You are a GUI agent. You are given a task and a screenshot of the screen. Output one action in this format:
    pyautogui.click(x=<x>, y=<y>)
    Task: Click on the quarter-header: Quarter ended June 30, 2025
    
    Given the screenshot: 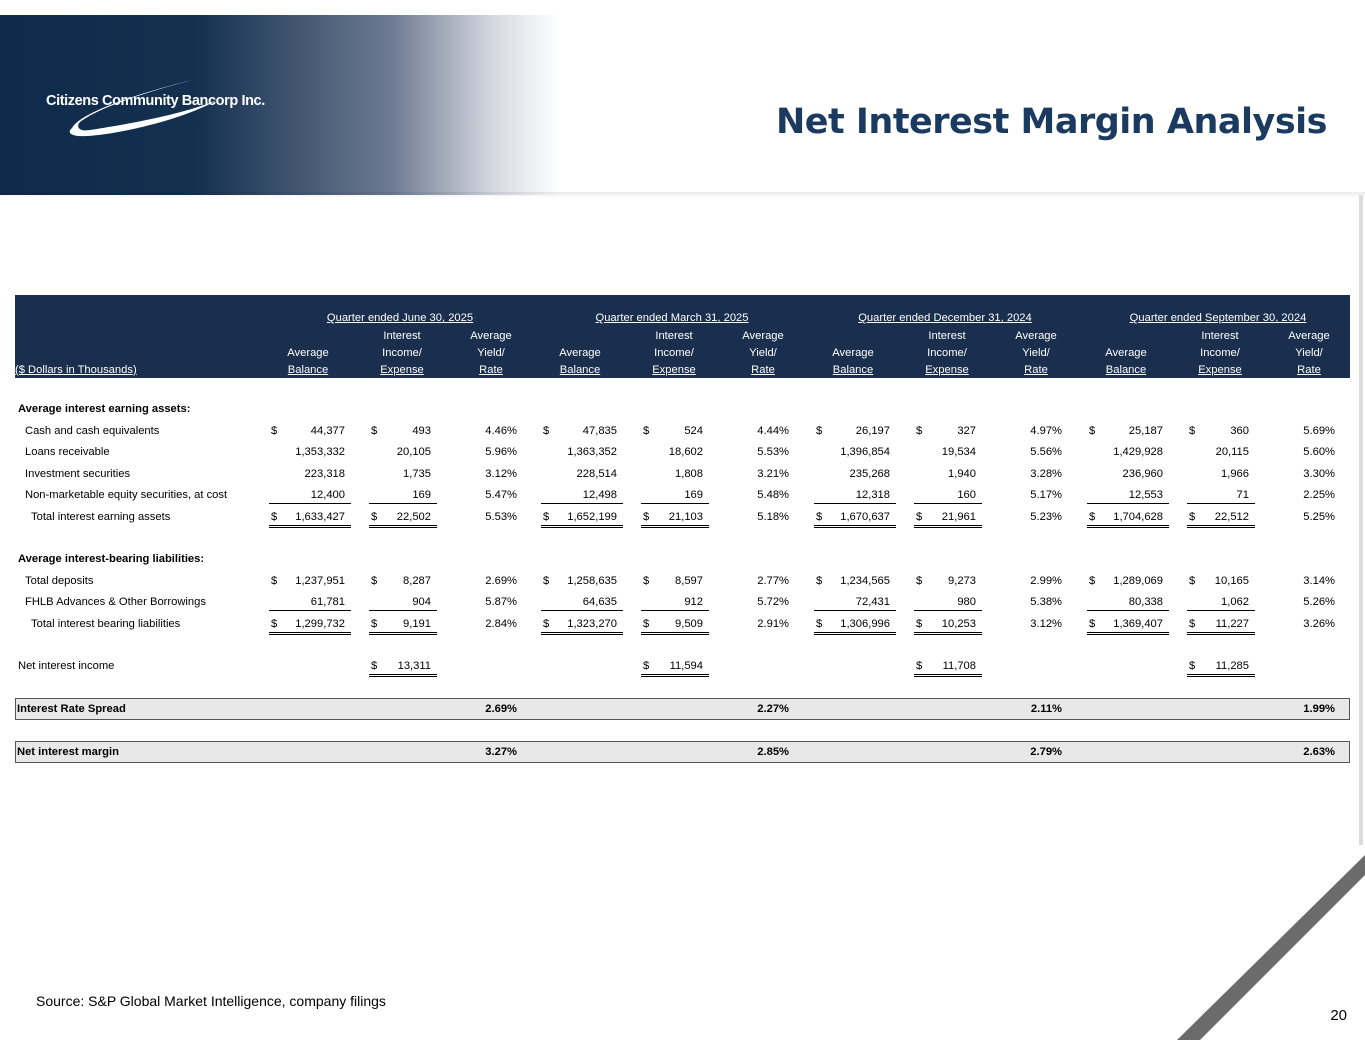 What is the action you would take?
    pyautogui.click(x=400, y=318)
    